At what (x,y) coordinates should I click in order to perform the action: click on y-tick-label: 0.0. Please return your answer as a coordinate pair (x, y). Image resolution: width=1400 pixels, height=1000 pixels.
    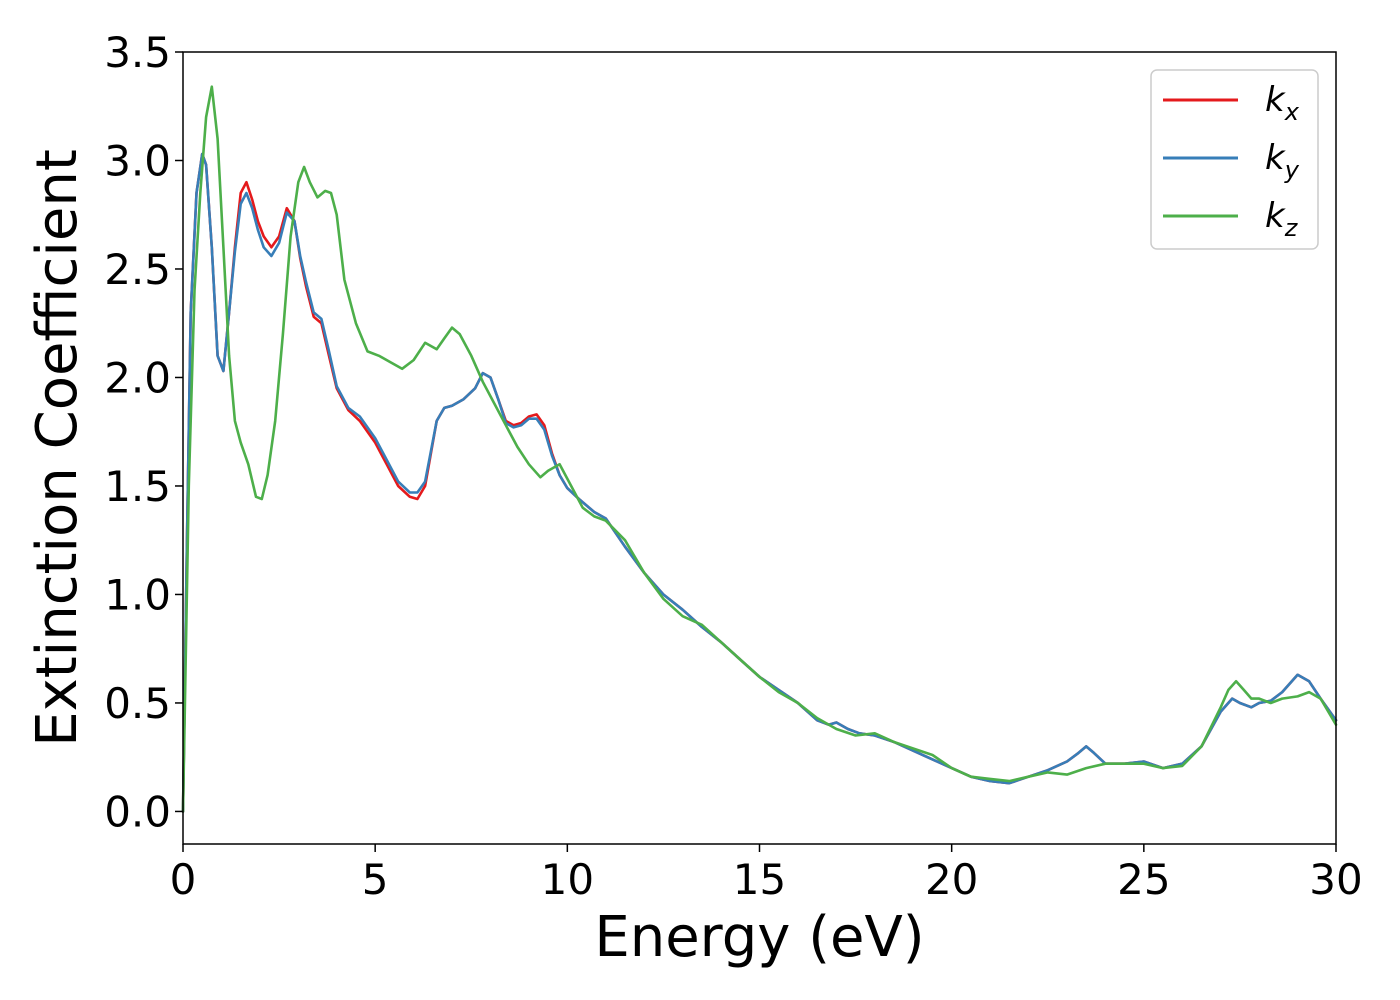
    Looking at the image, I should click on (137, 811).